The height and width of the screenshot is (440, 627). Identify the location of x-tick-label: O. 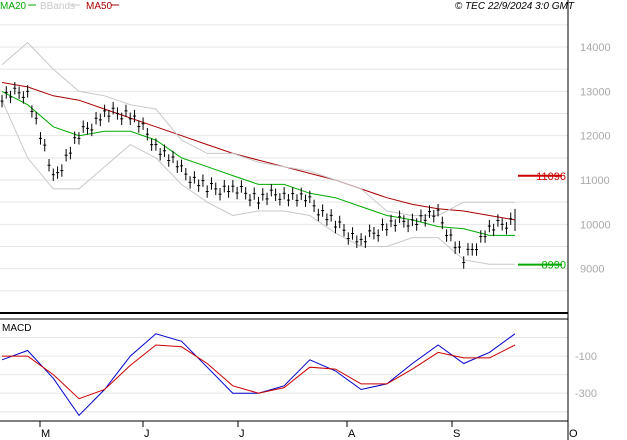
(573, 434).